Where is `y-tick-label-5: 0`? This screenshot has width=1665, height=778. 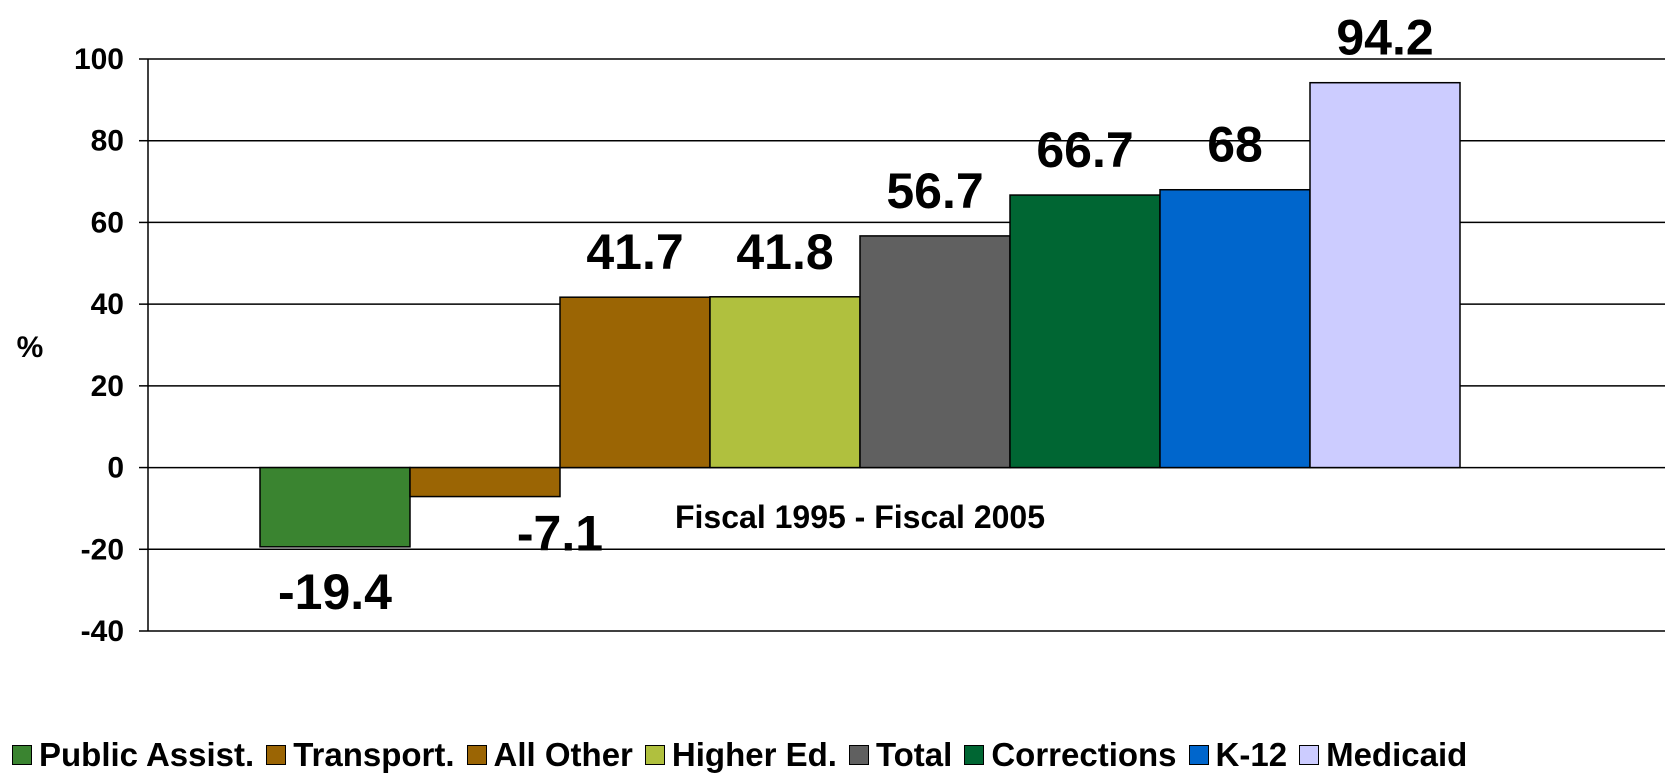 y-tick-label-5: 0 is located at coordinates (115, 468).